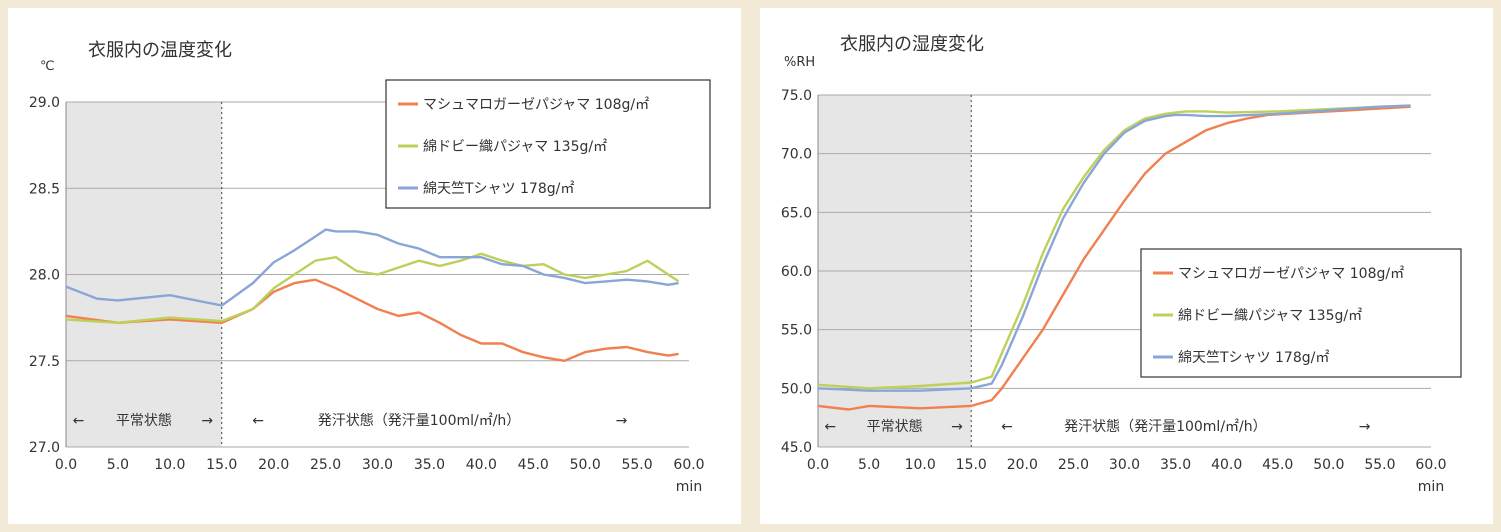  What do you see at coordinates (44, 362) in the screenshot?
I see `y-tick-label: 27.5` at bounding box center [44, 362].